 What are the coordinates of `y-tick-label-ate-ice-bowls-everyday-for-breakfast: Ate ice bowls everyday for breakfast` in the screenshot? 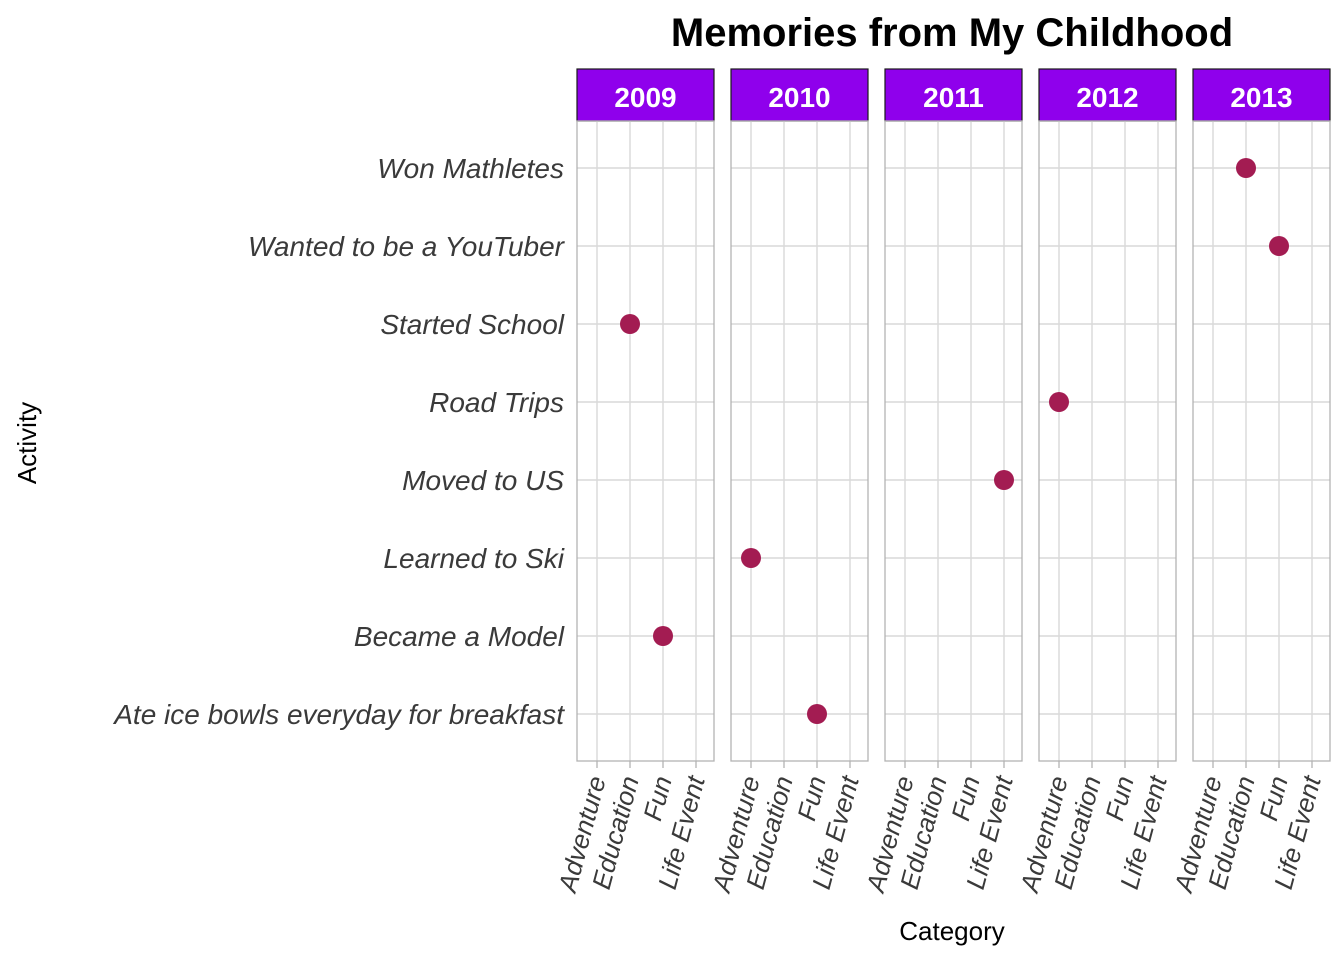 It's located at (338, 714).